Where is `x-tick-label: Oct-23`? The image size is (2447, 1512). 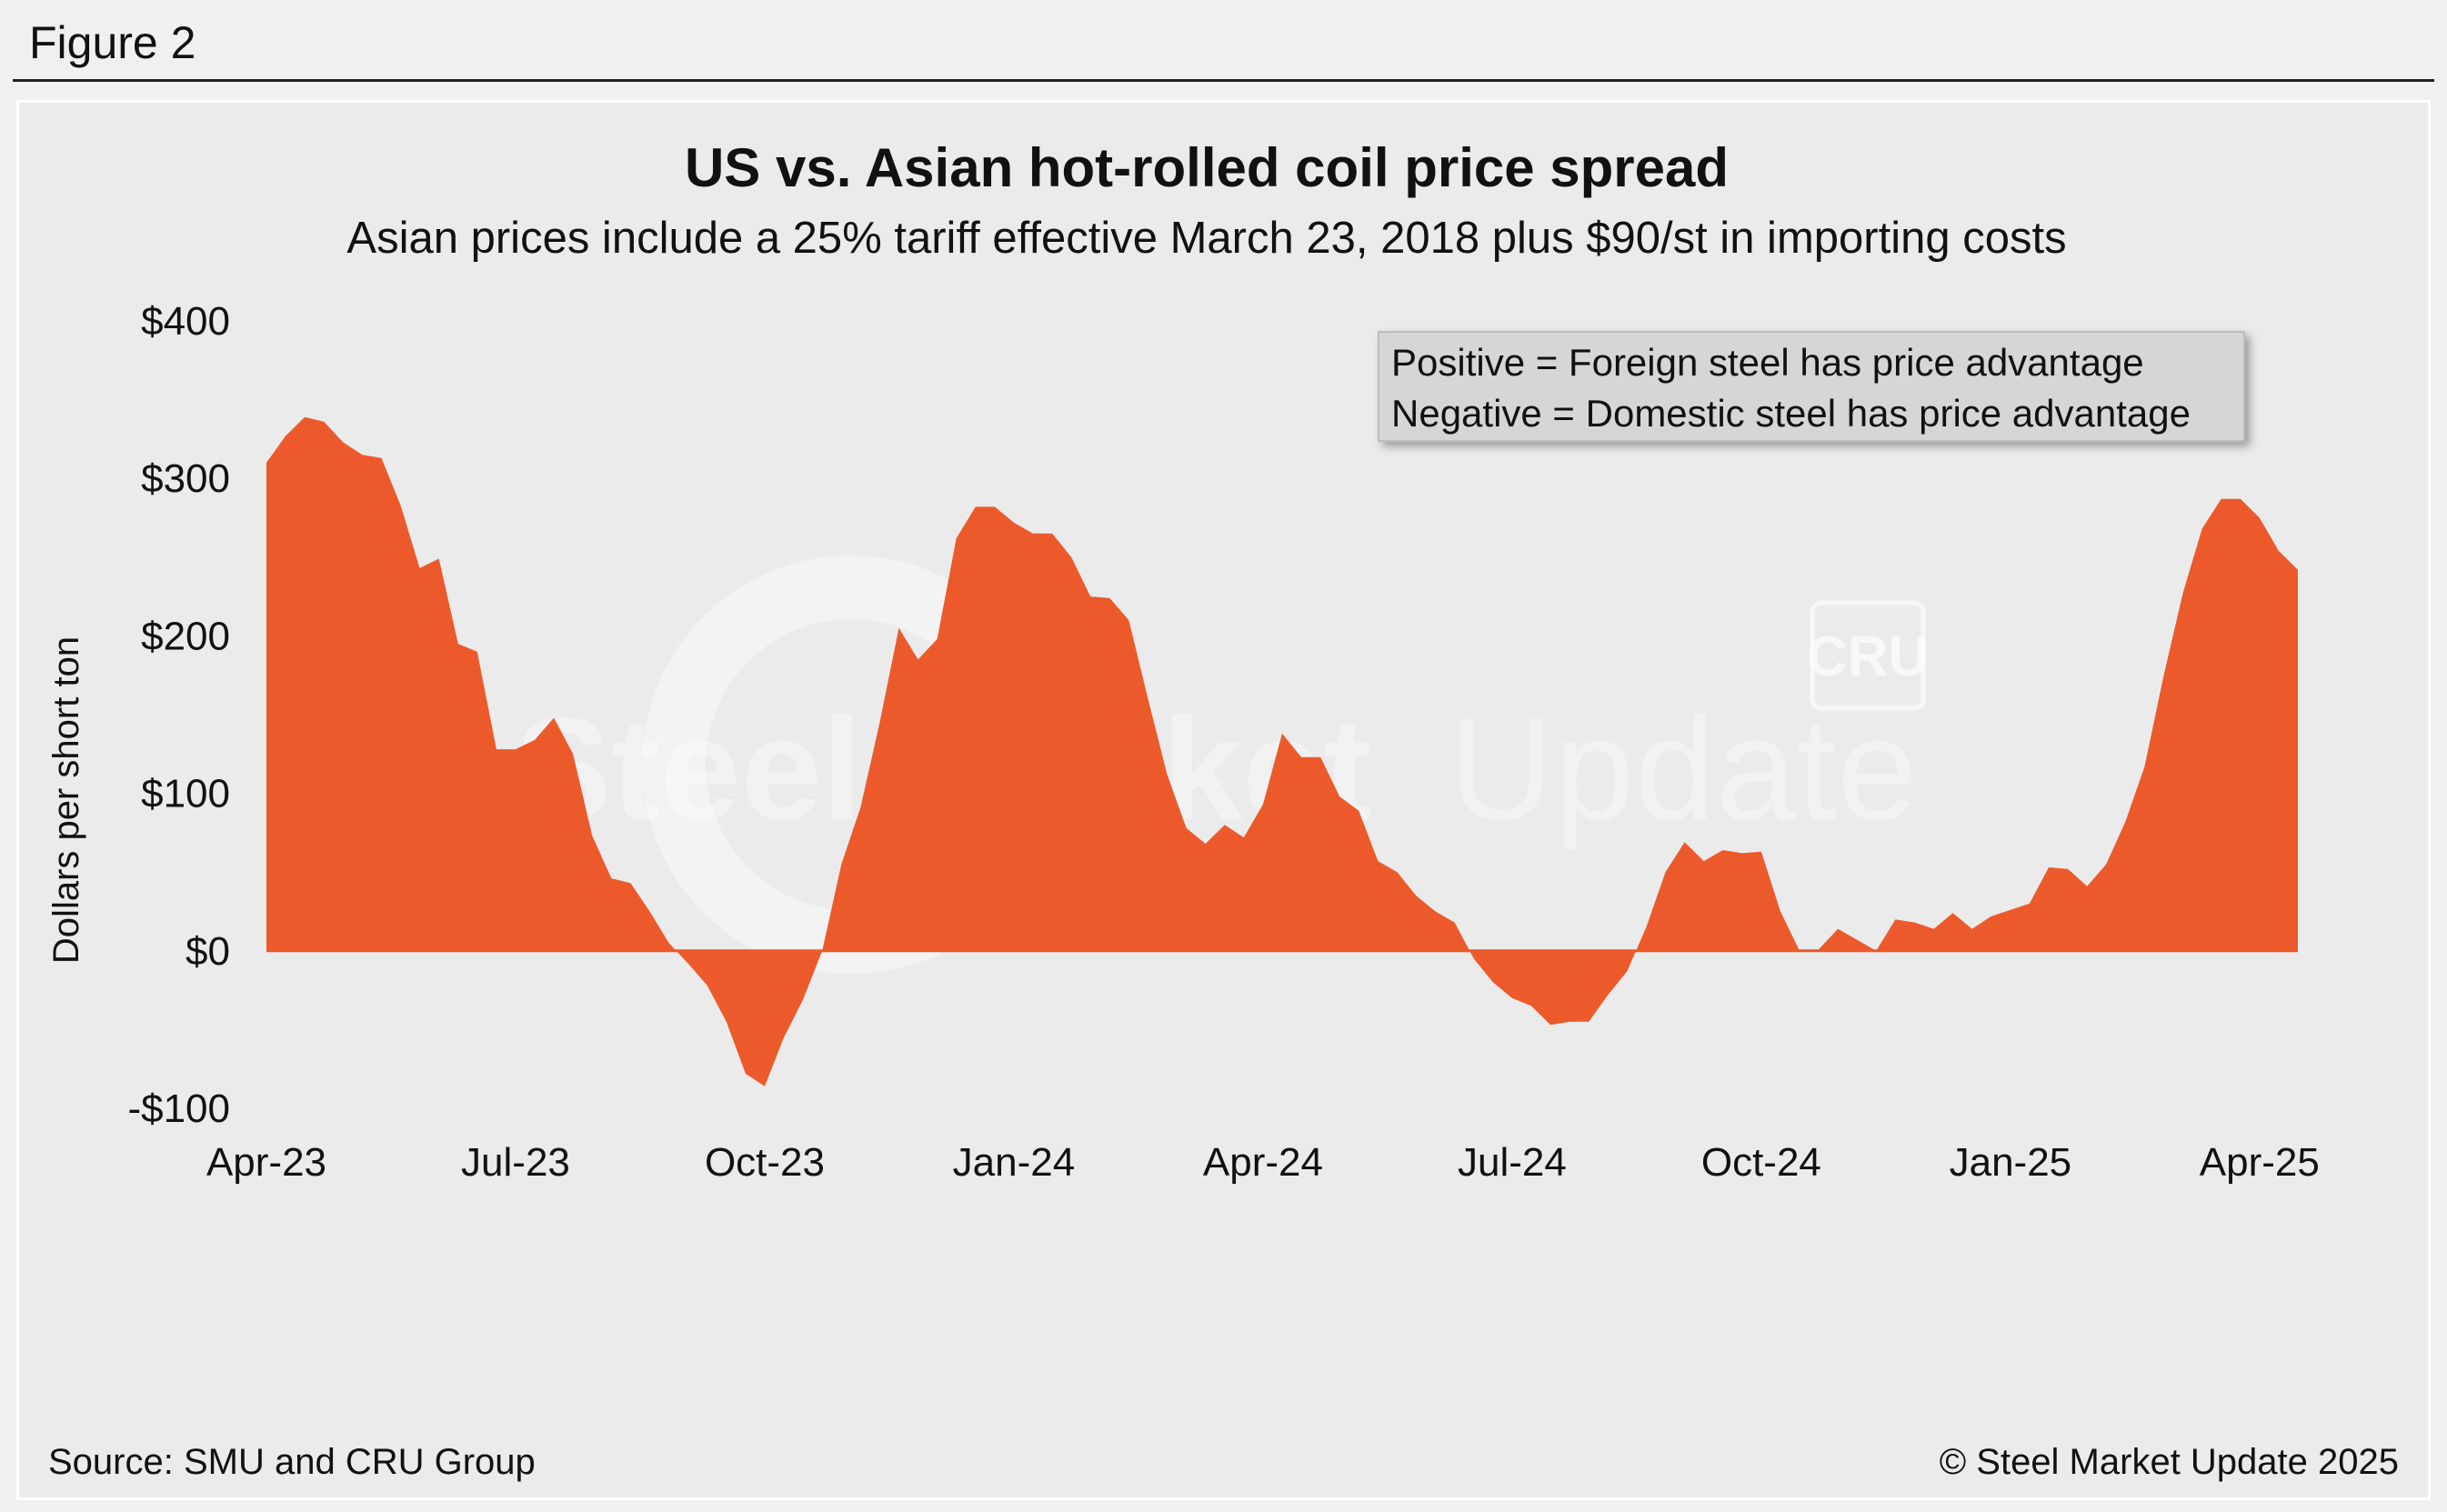
x-tick-label: Oct-23 is located at coordinates (765, 1162).